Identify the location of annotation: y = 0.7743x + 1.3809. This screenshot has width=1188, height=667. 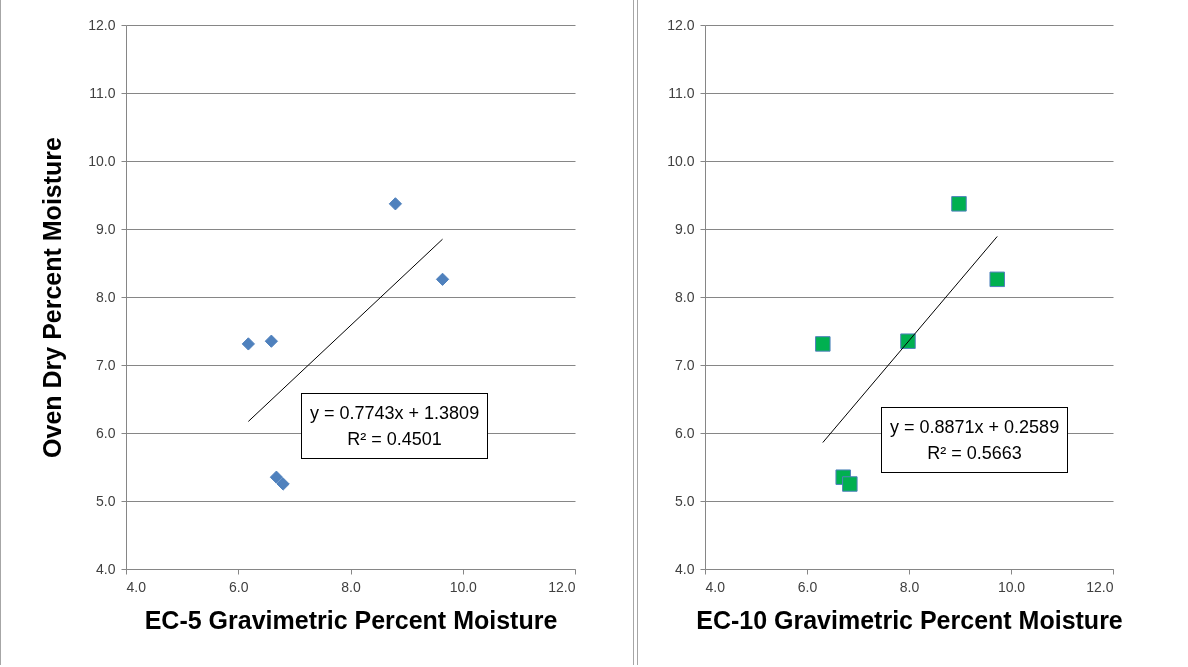
(395, 413).